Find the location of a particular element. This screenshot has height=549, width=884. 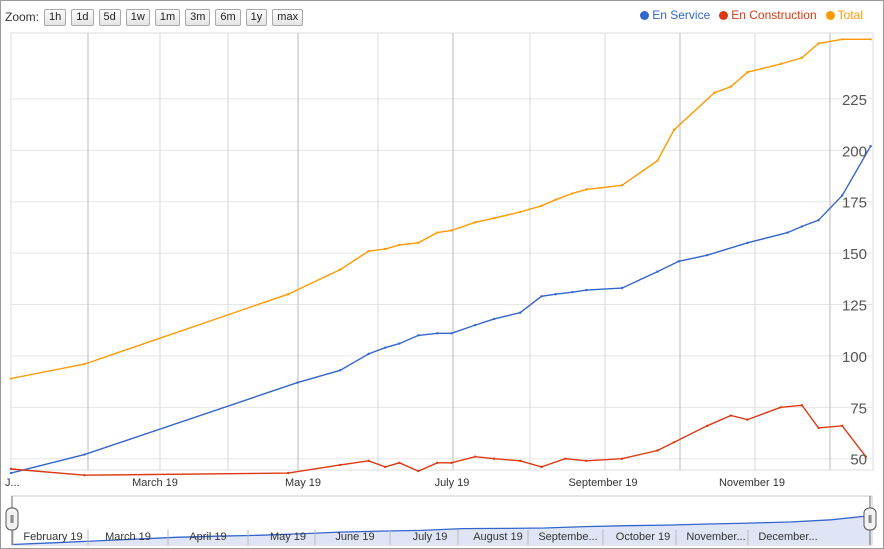

navigator-label: October 19 is located at coordinates (643, 537).